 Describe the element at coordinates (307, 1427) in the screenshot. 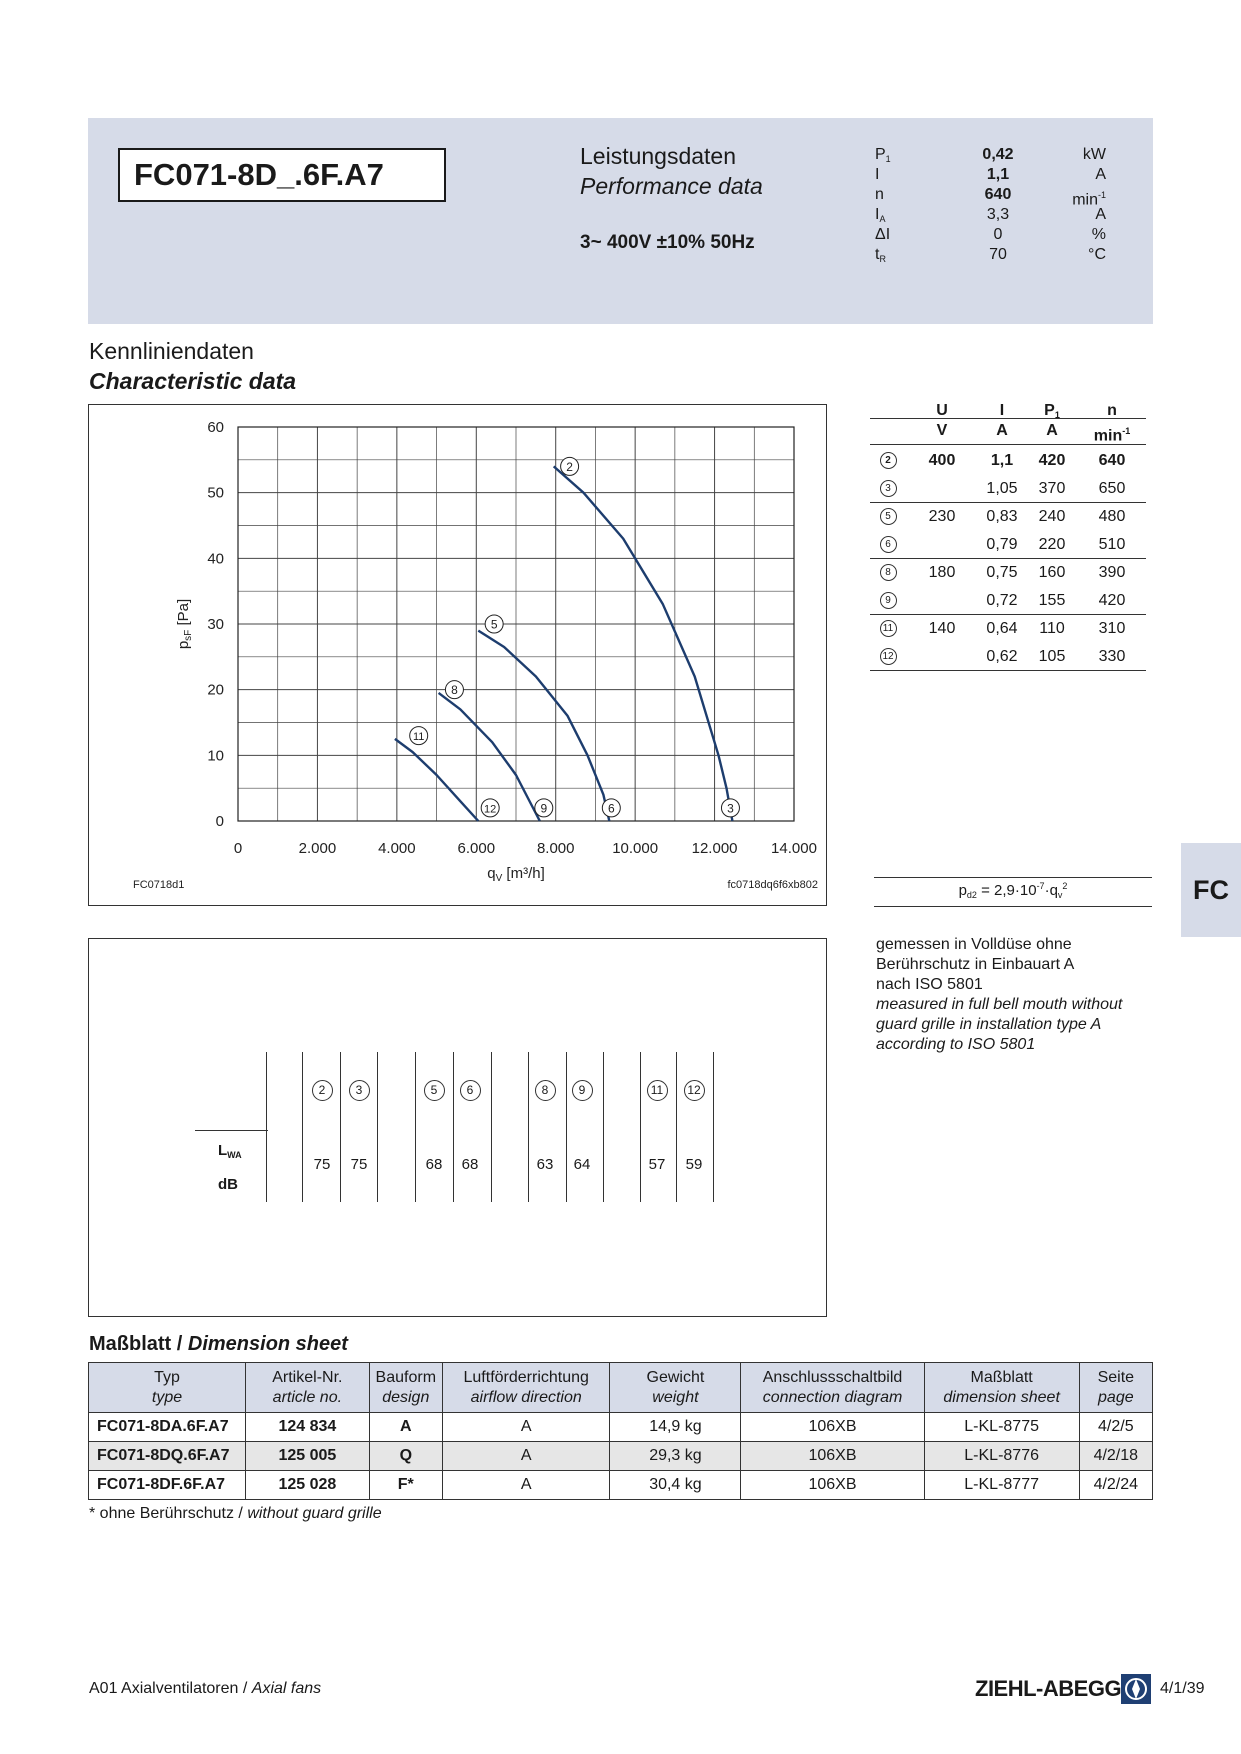

I see `table-cell: 124 834` at that location.